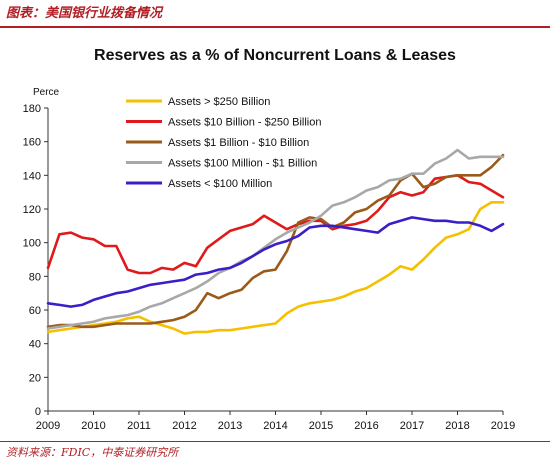 The height and width of the screenshot is (464, 550). What do you see at coordinates (35, 277) in the screenshot?
I see `y-tick-label: 80` at bounding box center [35, 277].